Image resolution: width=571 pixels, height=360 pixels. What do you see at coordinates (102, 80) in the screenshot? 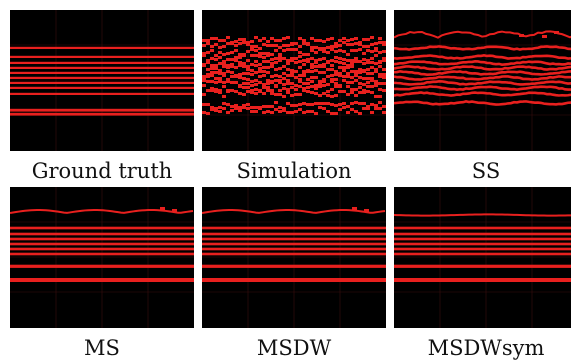
I see `spectrogram-plot` at bounding box center [102, 80].